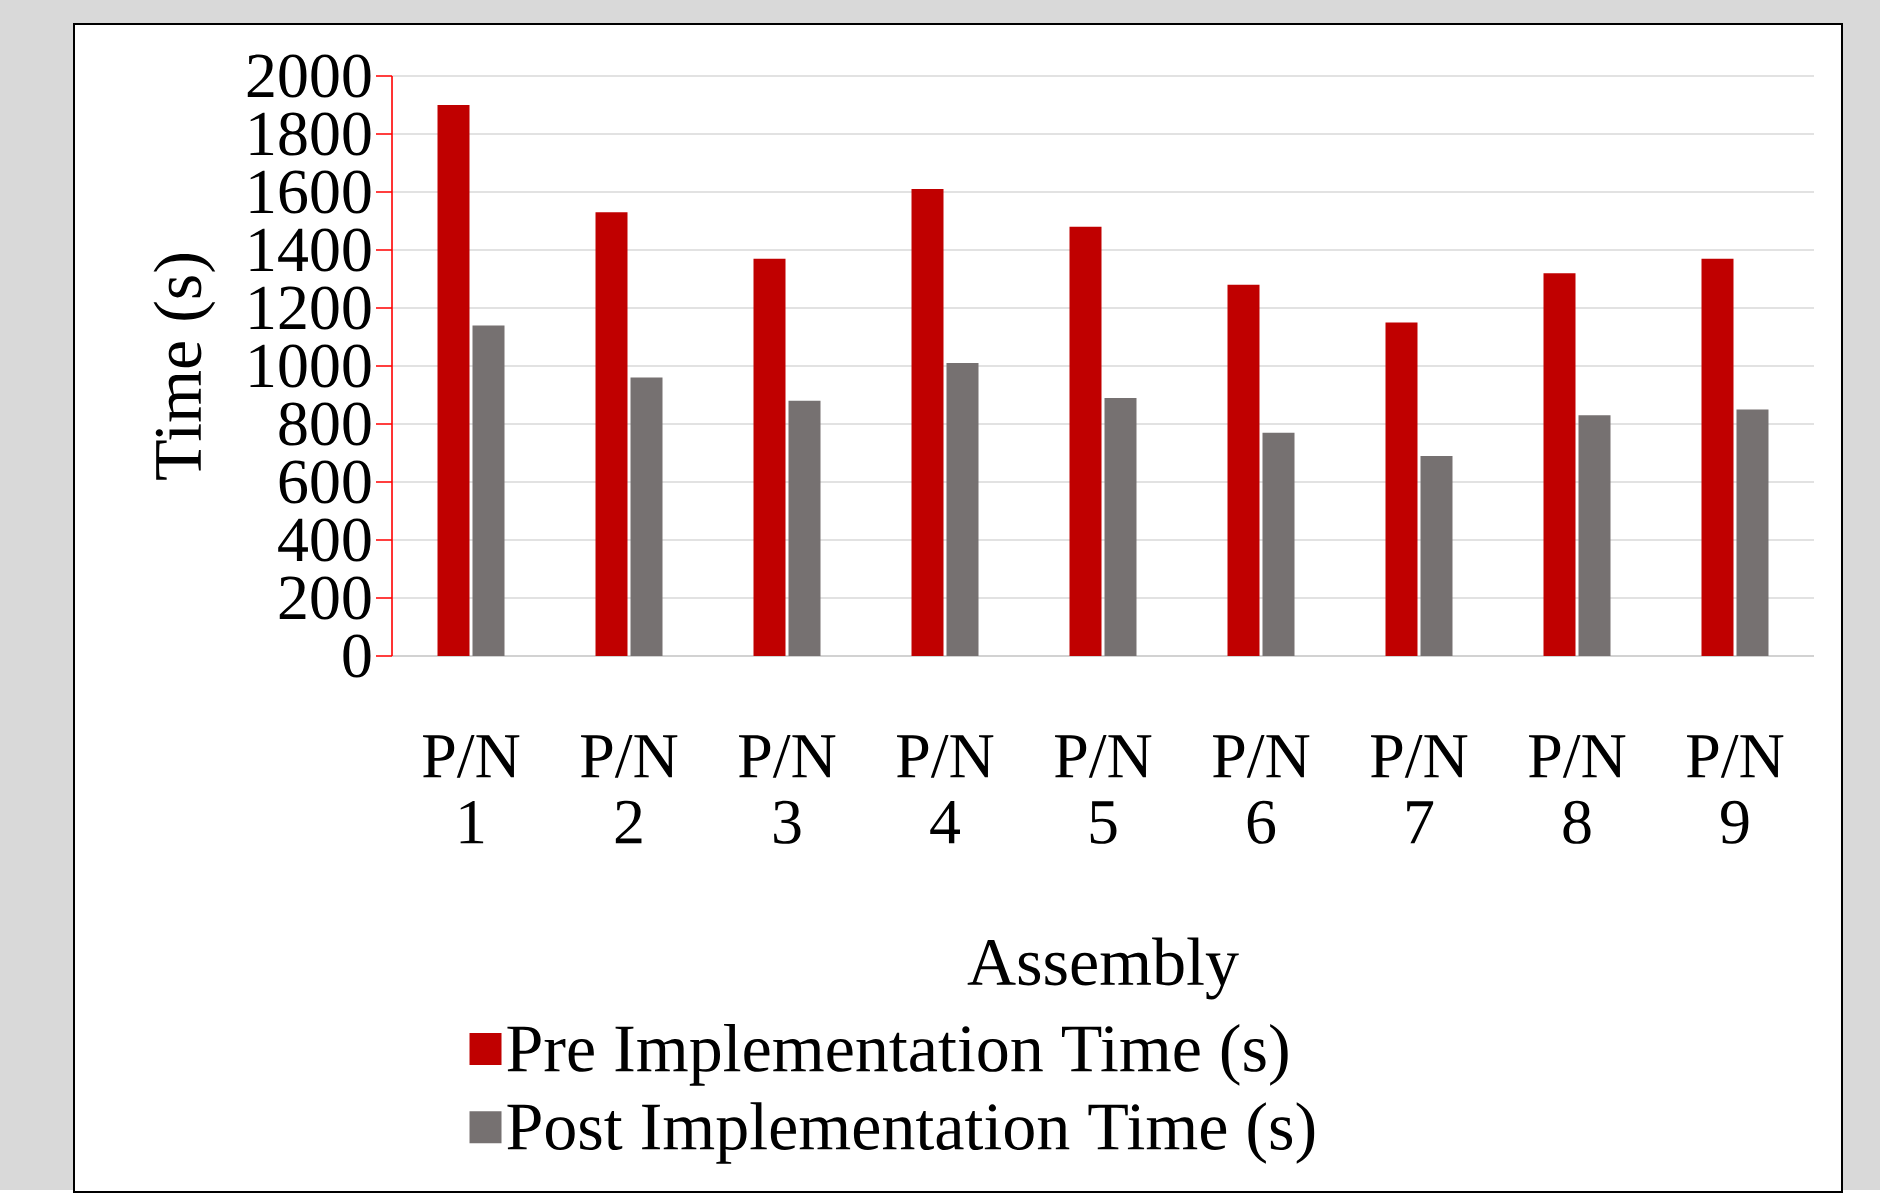 The width and height of the screenshot is (1880, 1193). Describe the element at coordinates (787, 789) in the screenshot. I see `x-tick-label: P/N 3` at that location.